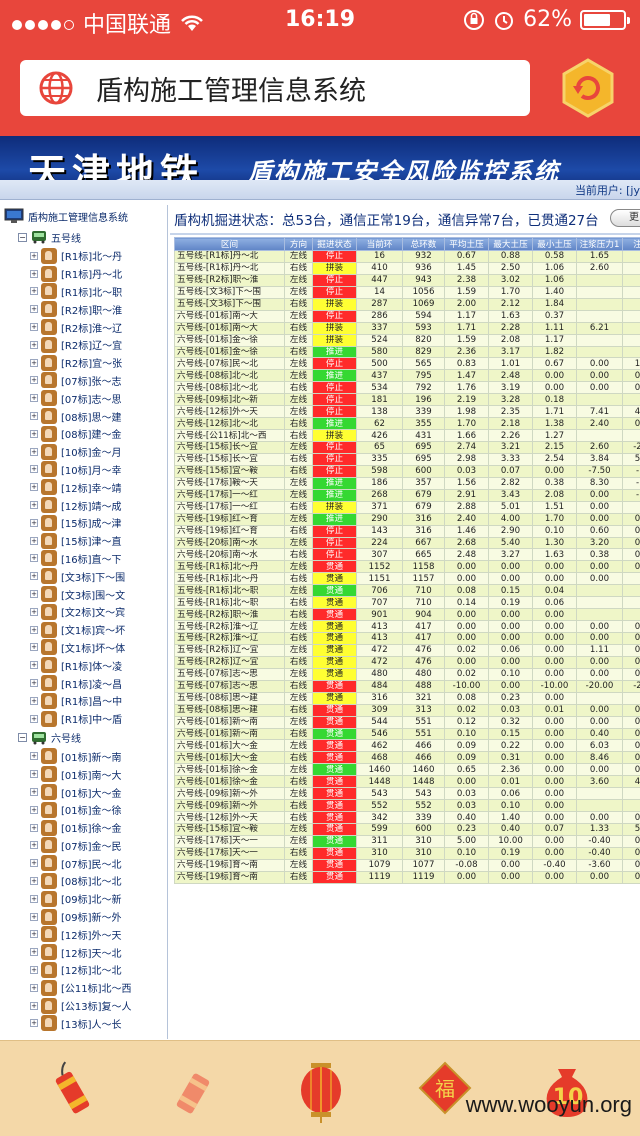 The image size is (640, 1136). What do you see at coordinates (407, 400) in the screenshot?
I see `table-row: 六号线-[09标]北～新 左线 停止 181 196 2.19 3.28 0.18` at bounding box center [407, 400].